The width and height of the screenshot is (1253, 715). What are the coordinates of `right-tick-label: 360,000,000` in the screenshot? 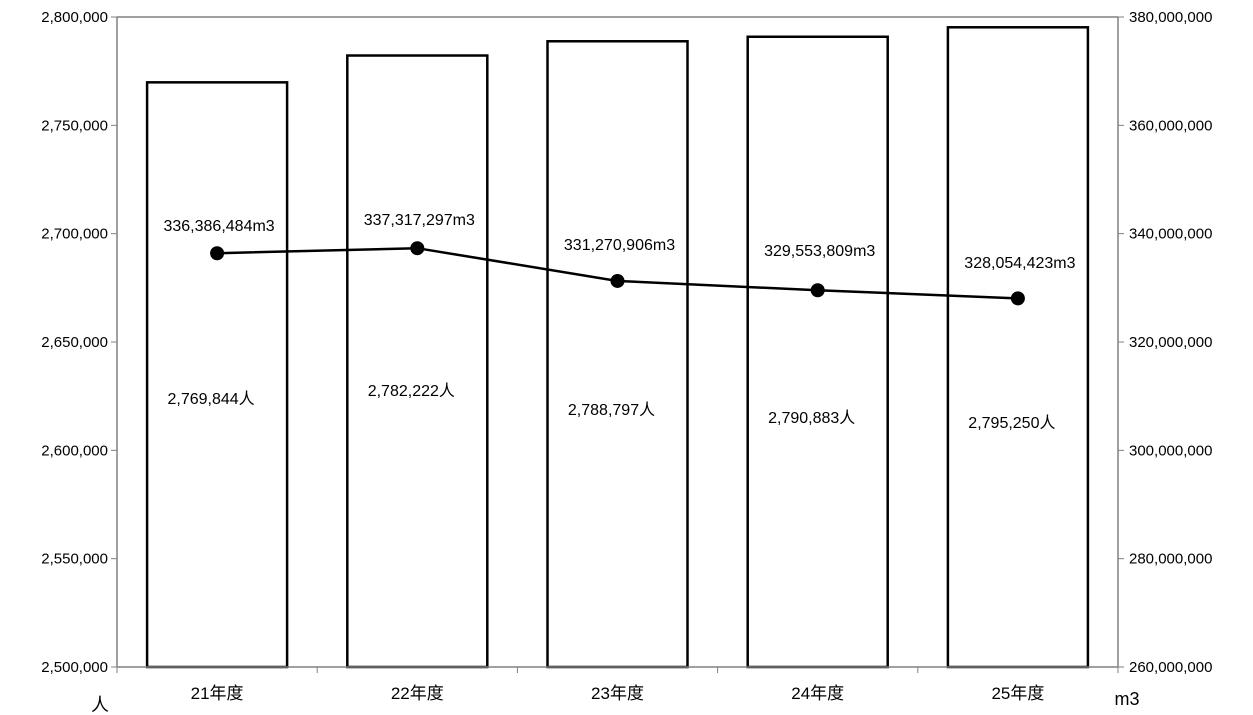 It's located at (1170, 125).